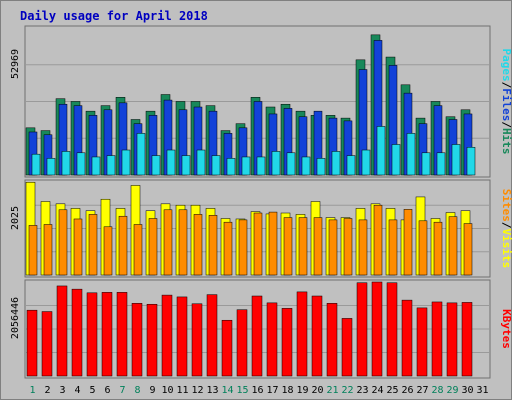 This screenshot has width=512, height=405. Describe the element at coordinates (114, 16) in the screenshot. I see `chart-title: Daily usage for April 2018` at that location.